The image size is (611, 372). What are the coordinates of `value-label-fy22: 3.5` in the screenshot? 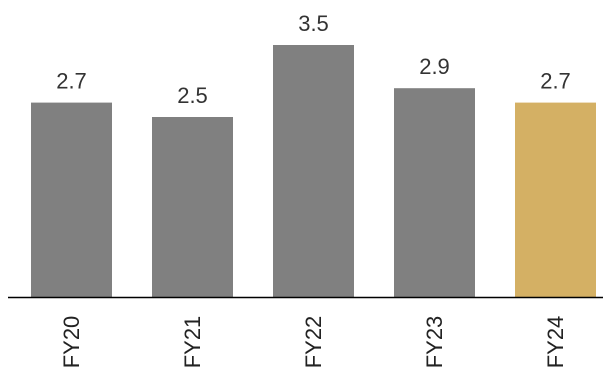 It's located at (313, 23).